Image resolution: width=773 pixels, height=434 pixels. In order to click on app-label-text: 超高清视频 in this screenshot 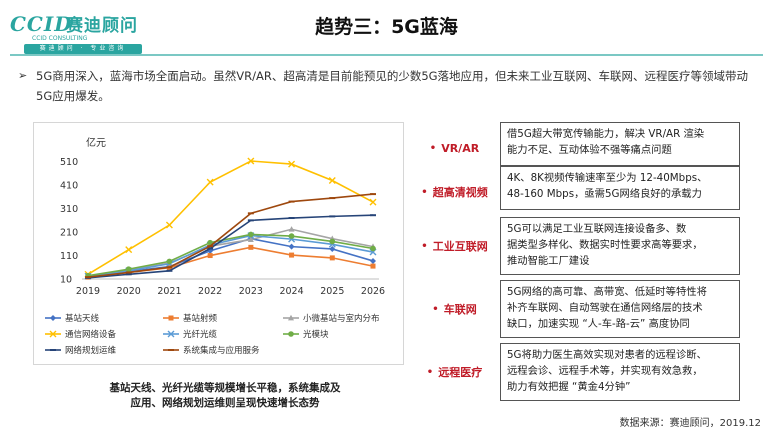, I will do `click(460, 192)`.